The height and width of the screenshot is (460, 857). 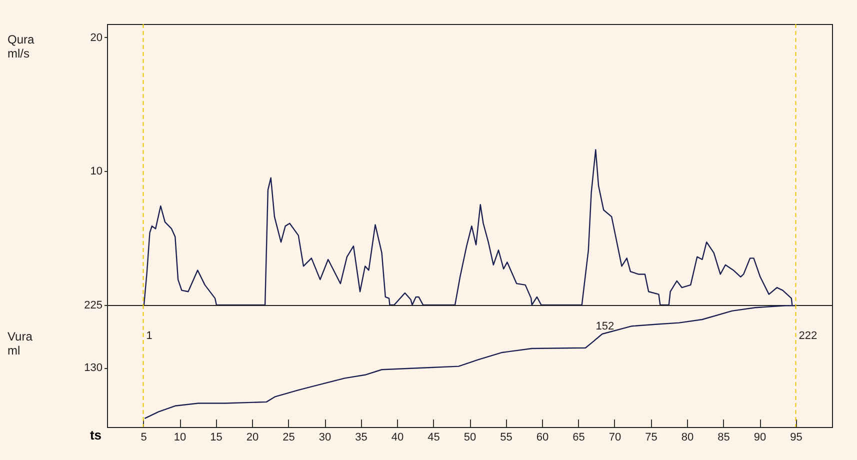 I want to click on y-tick-label: 20, so click(x=96, y=38).